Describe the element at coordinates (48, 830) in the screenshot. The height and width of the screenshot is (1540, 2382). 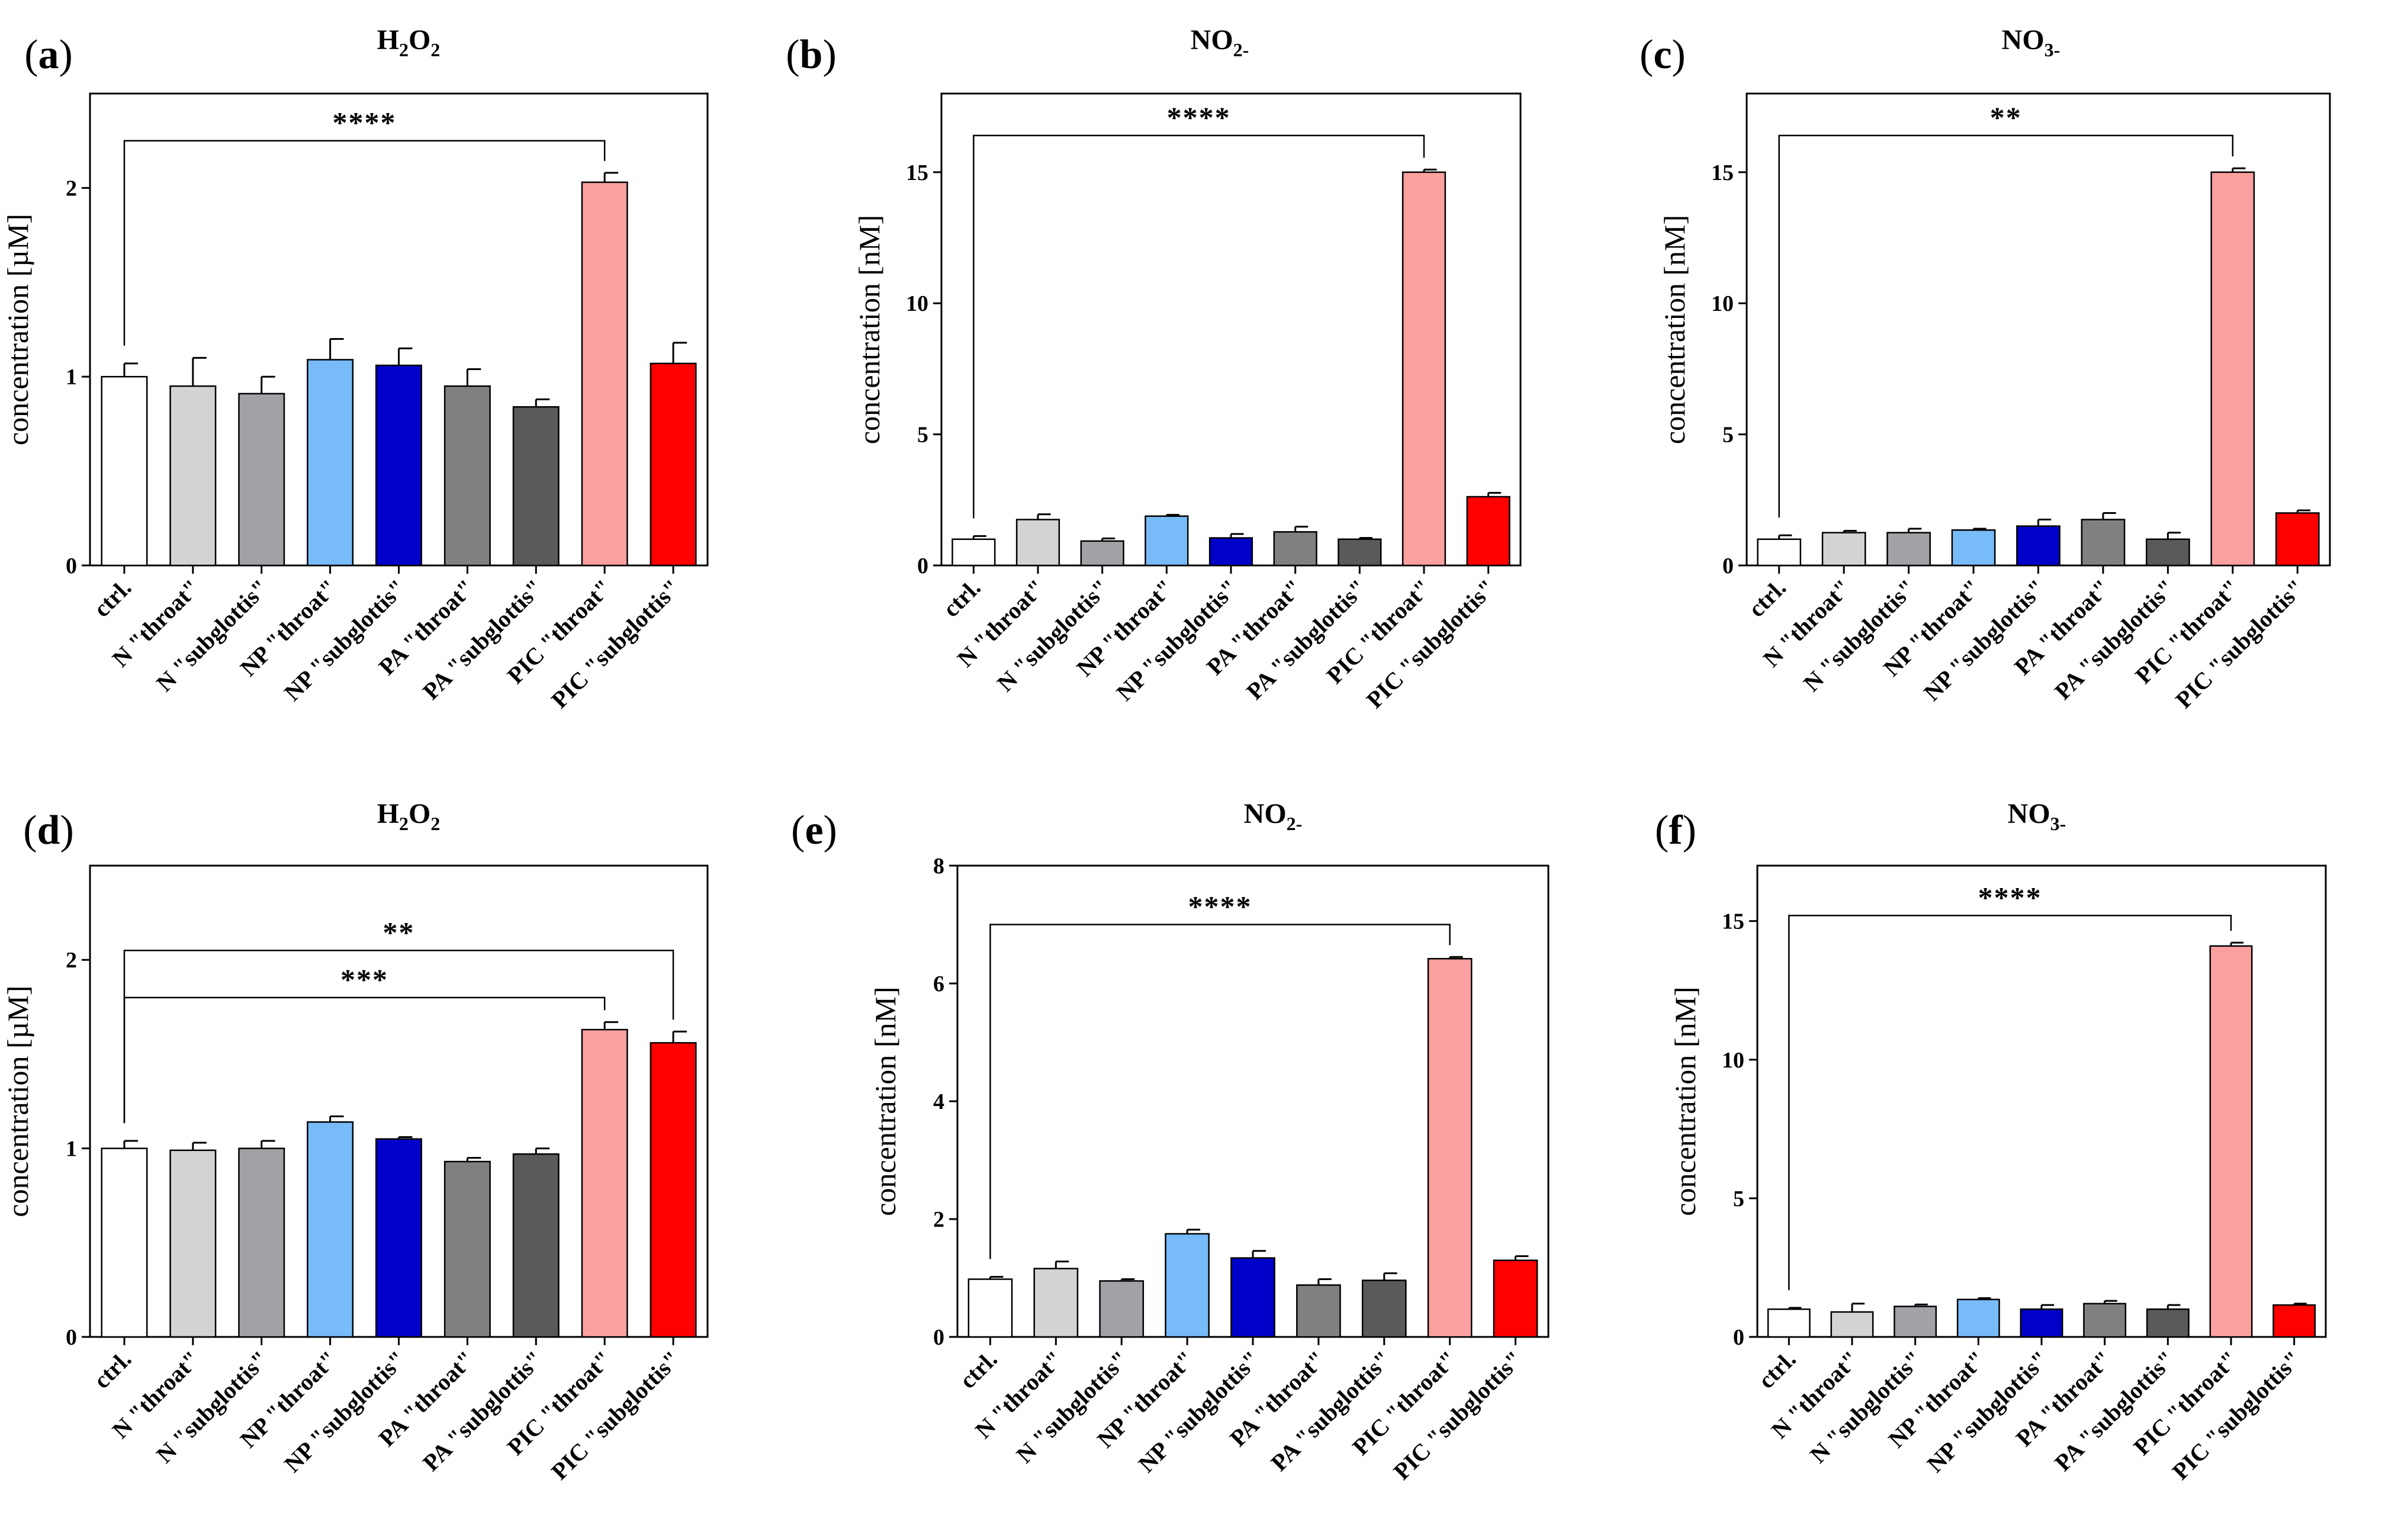
I see `panel-label: (d)` at that location.